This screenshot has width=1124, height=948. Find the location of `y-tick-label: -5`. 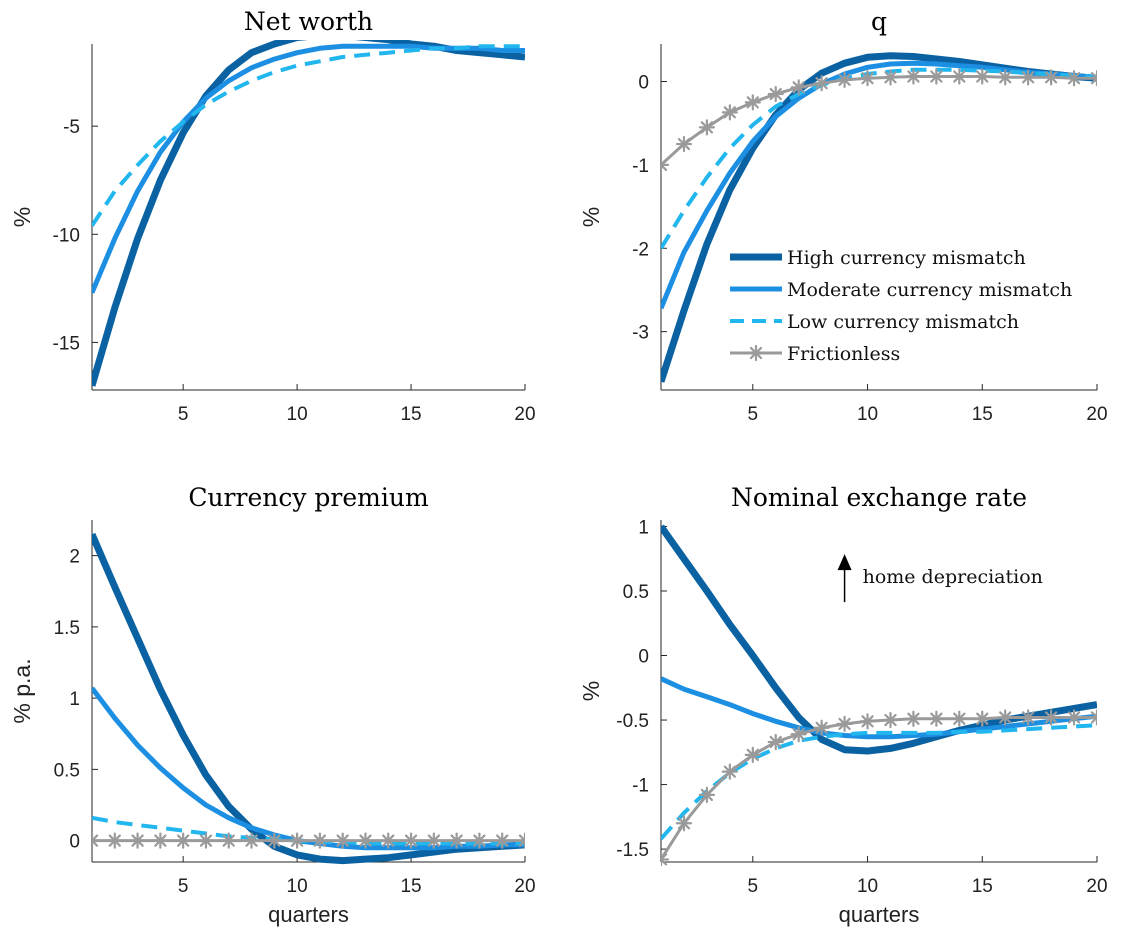

y-tick-label: -5 is located at coordinates (71, 127).